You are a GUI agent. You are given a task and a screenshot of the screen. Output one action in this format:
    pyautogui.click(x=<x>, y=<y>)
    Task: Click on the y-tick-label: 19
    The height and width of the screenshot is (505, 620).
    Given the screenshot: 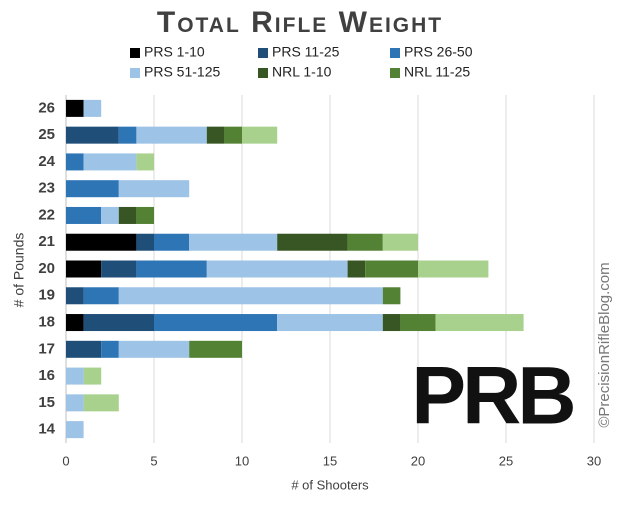 What is the action you would take?
    pyautogui.click(x=46, y=295)
    